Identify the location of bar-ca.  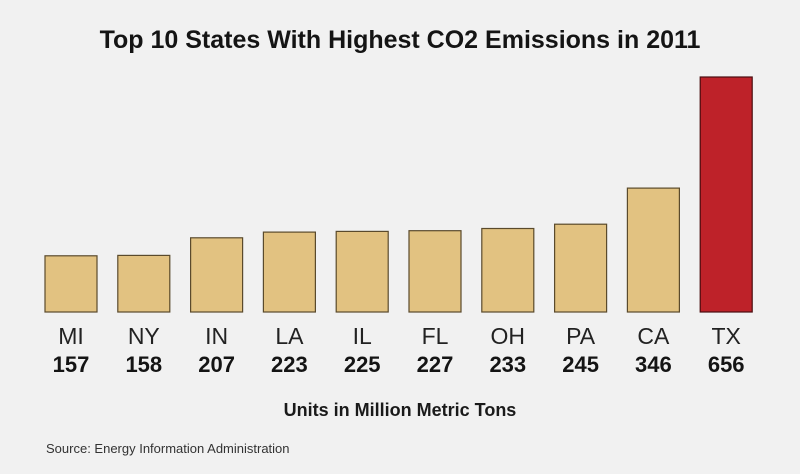
(653, 250).